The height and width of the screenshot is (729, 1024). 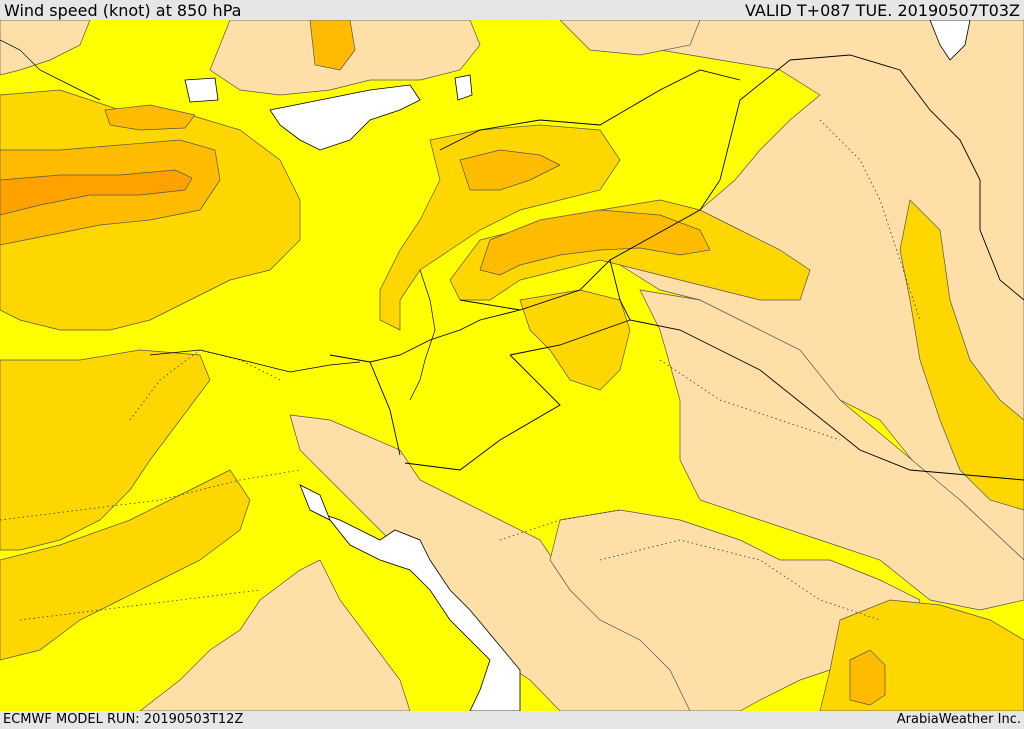 What do you see at coordinates (570, 337) in the screenshot?
I see `border-jordan-saudi` at bounding box center [570, 337].